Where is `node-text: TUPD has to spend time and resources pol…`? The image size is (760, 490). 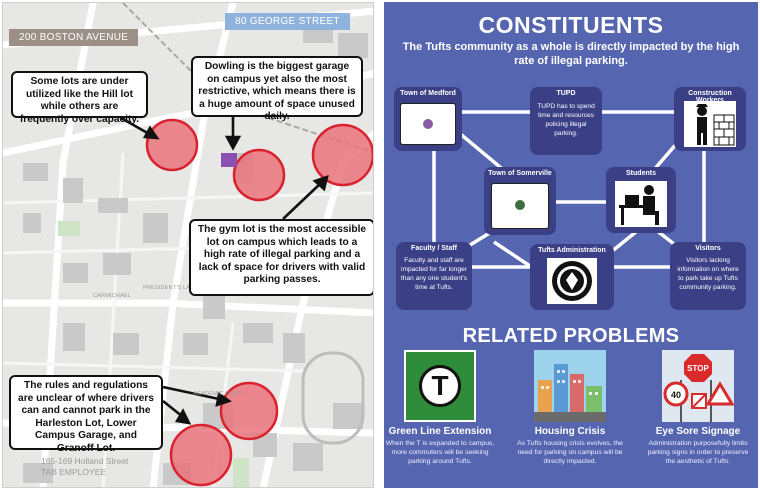
node-text: TUPD has to spend time and resources pol… is located at coordinates (566, 120).